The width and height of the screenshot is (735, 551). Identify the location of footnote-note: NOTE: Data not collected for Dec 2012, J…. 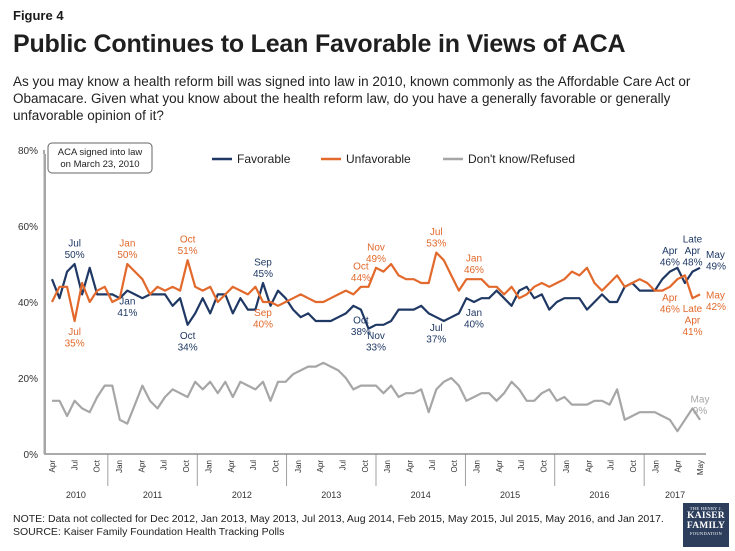
(338, 519).